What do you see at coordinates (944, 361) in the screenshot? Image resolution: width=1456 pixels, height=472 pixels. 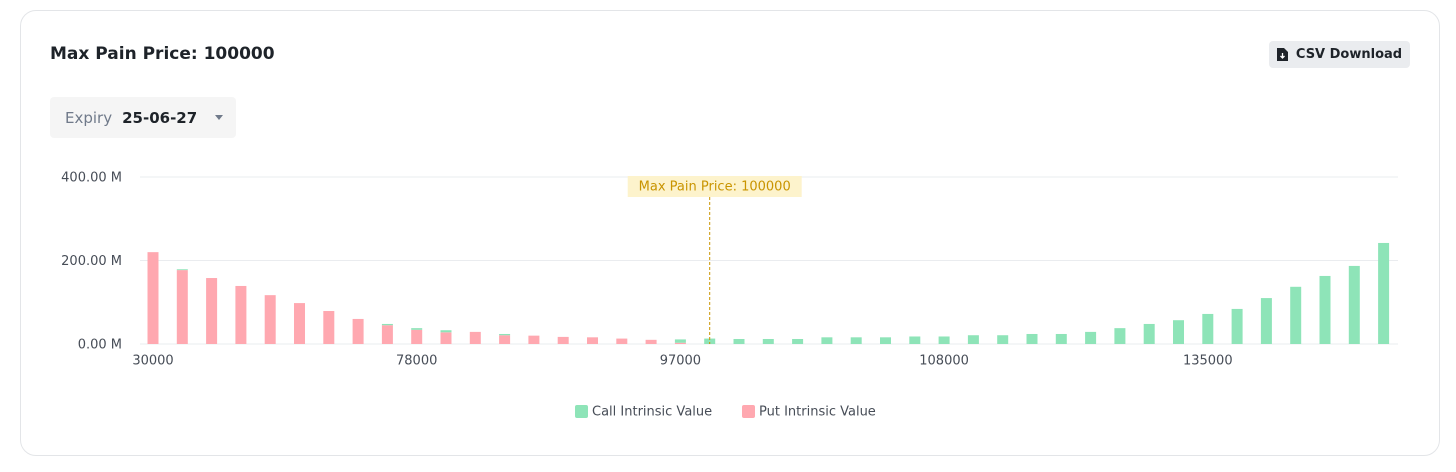 I see `x-tick-label: 108000` at bounding box center [944, 361].